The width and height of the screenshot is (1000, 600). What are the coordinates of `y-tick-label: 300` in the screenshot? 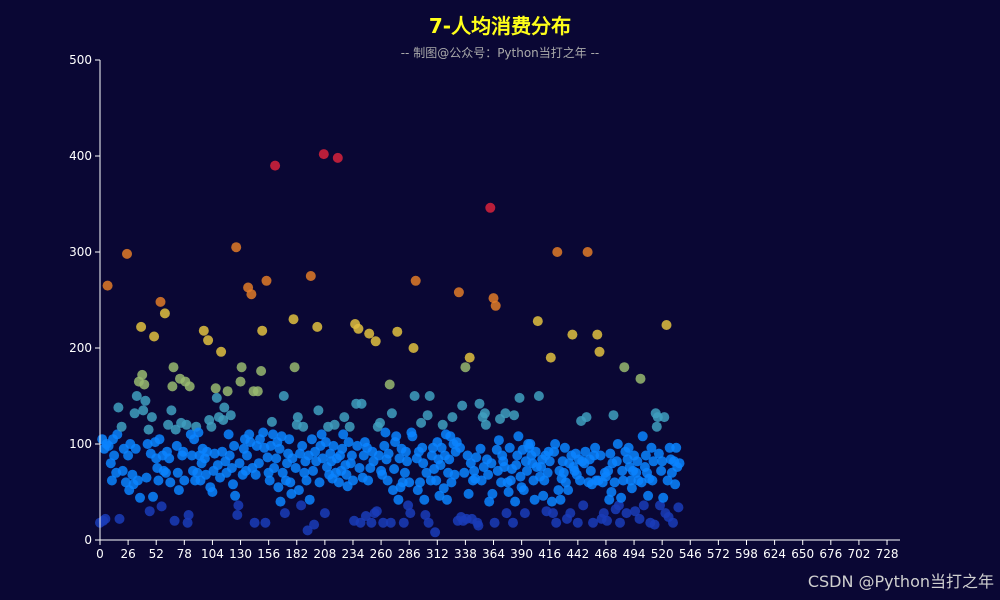 It's located at (80, 252).